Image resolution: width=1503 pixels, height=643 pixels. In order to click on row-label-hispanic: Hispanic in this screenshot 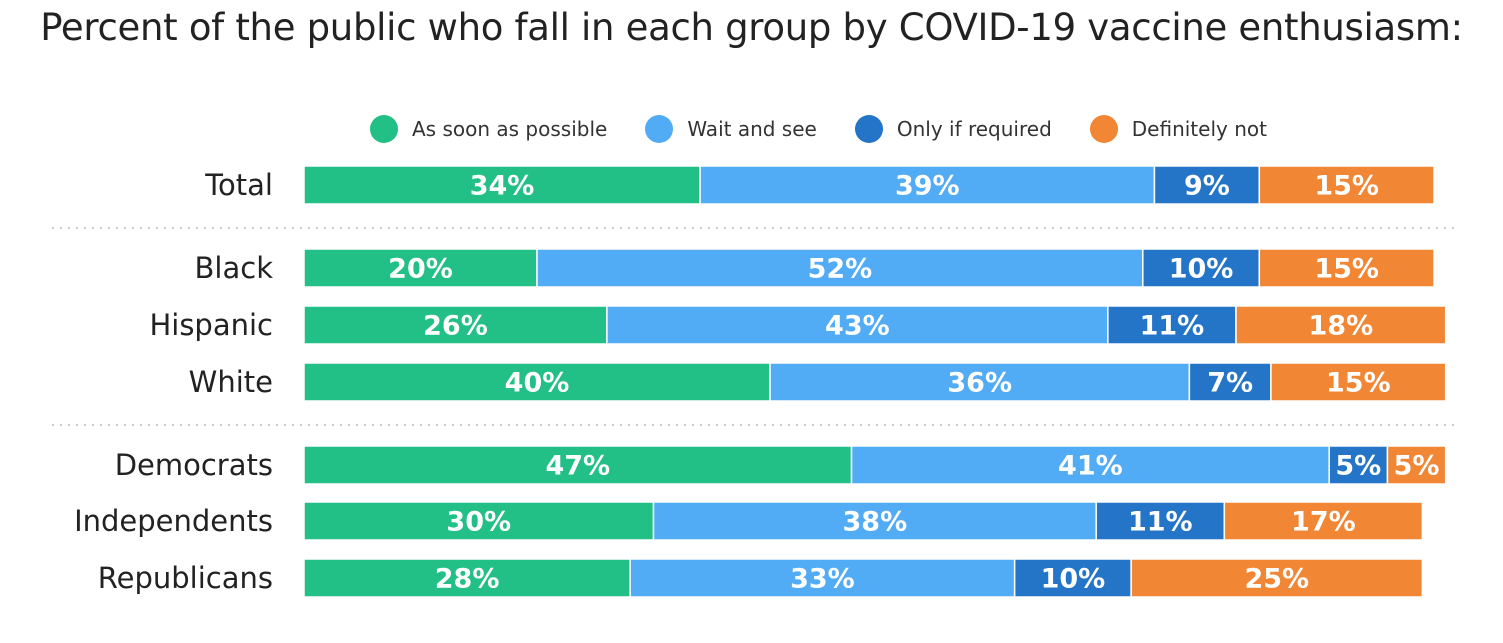, I will do `click(211, 325)`.